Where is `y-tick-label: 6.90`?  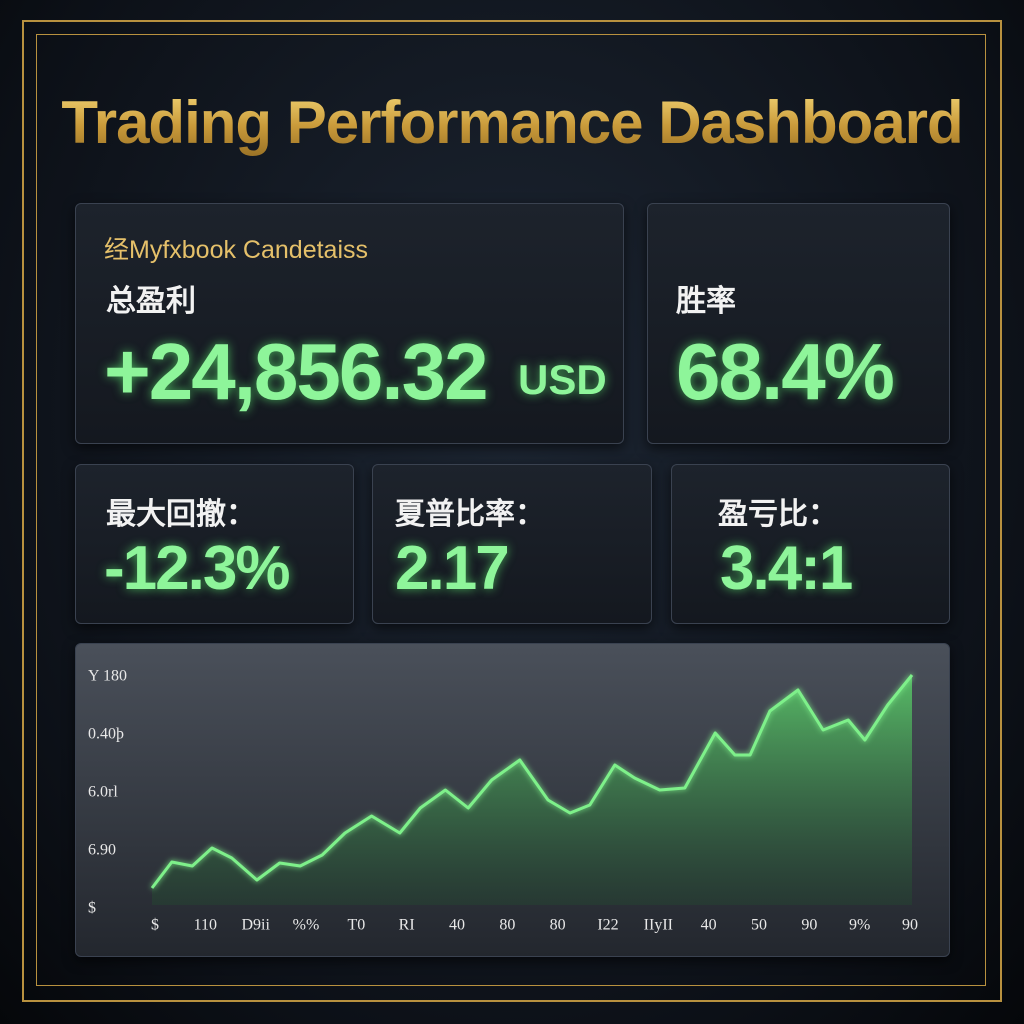
y-tick-label: 6.90 is located at coordinates (102, 850).